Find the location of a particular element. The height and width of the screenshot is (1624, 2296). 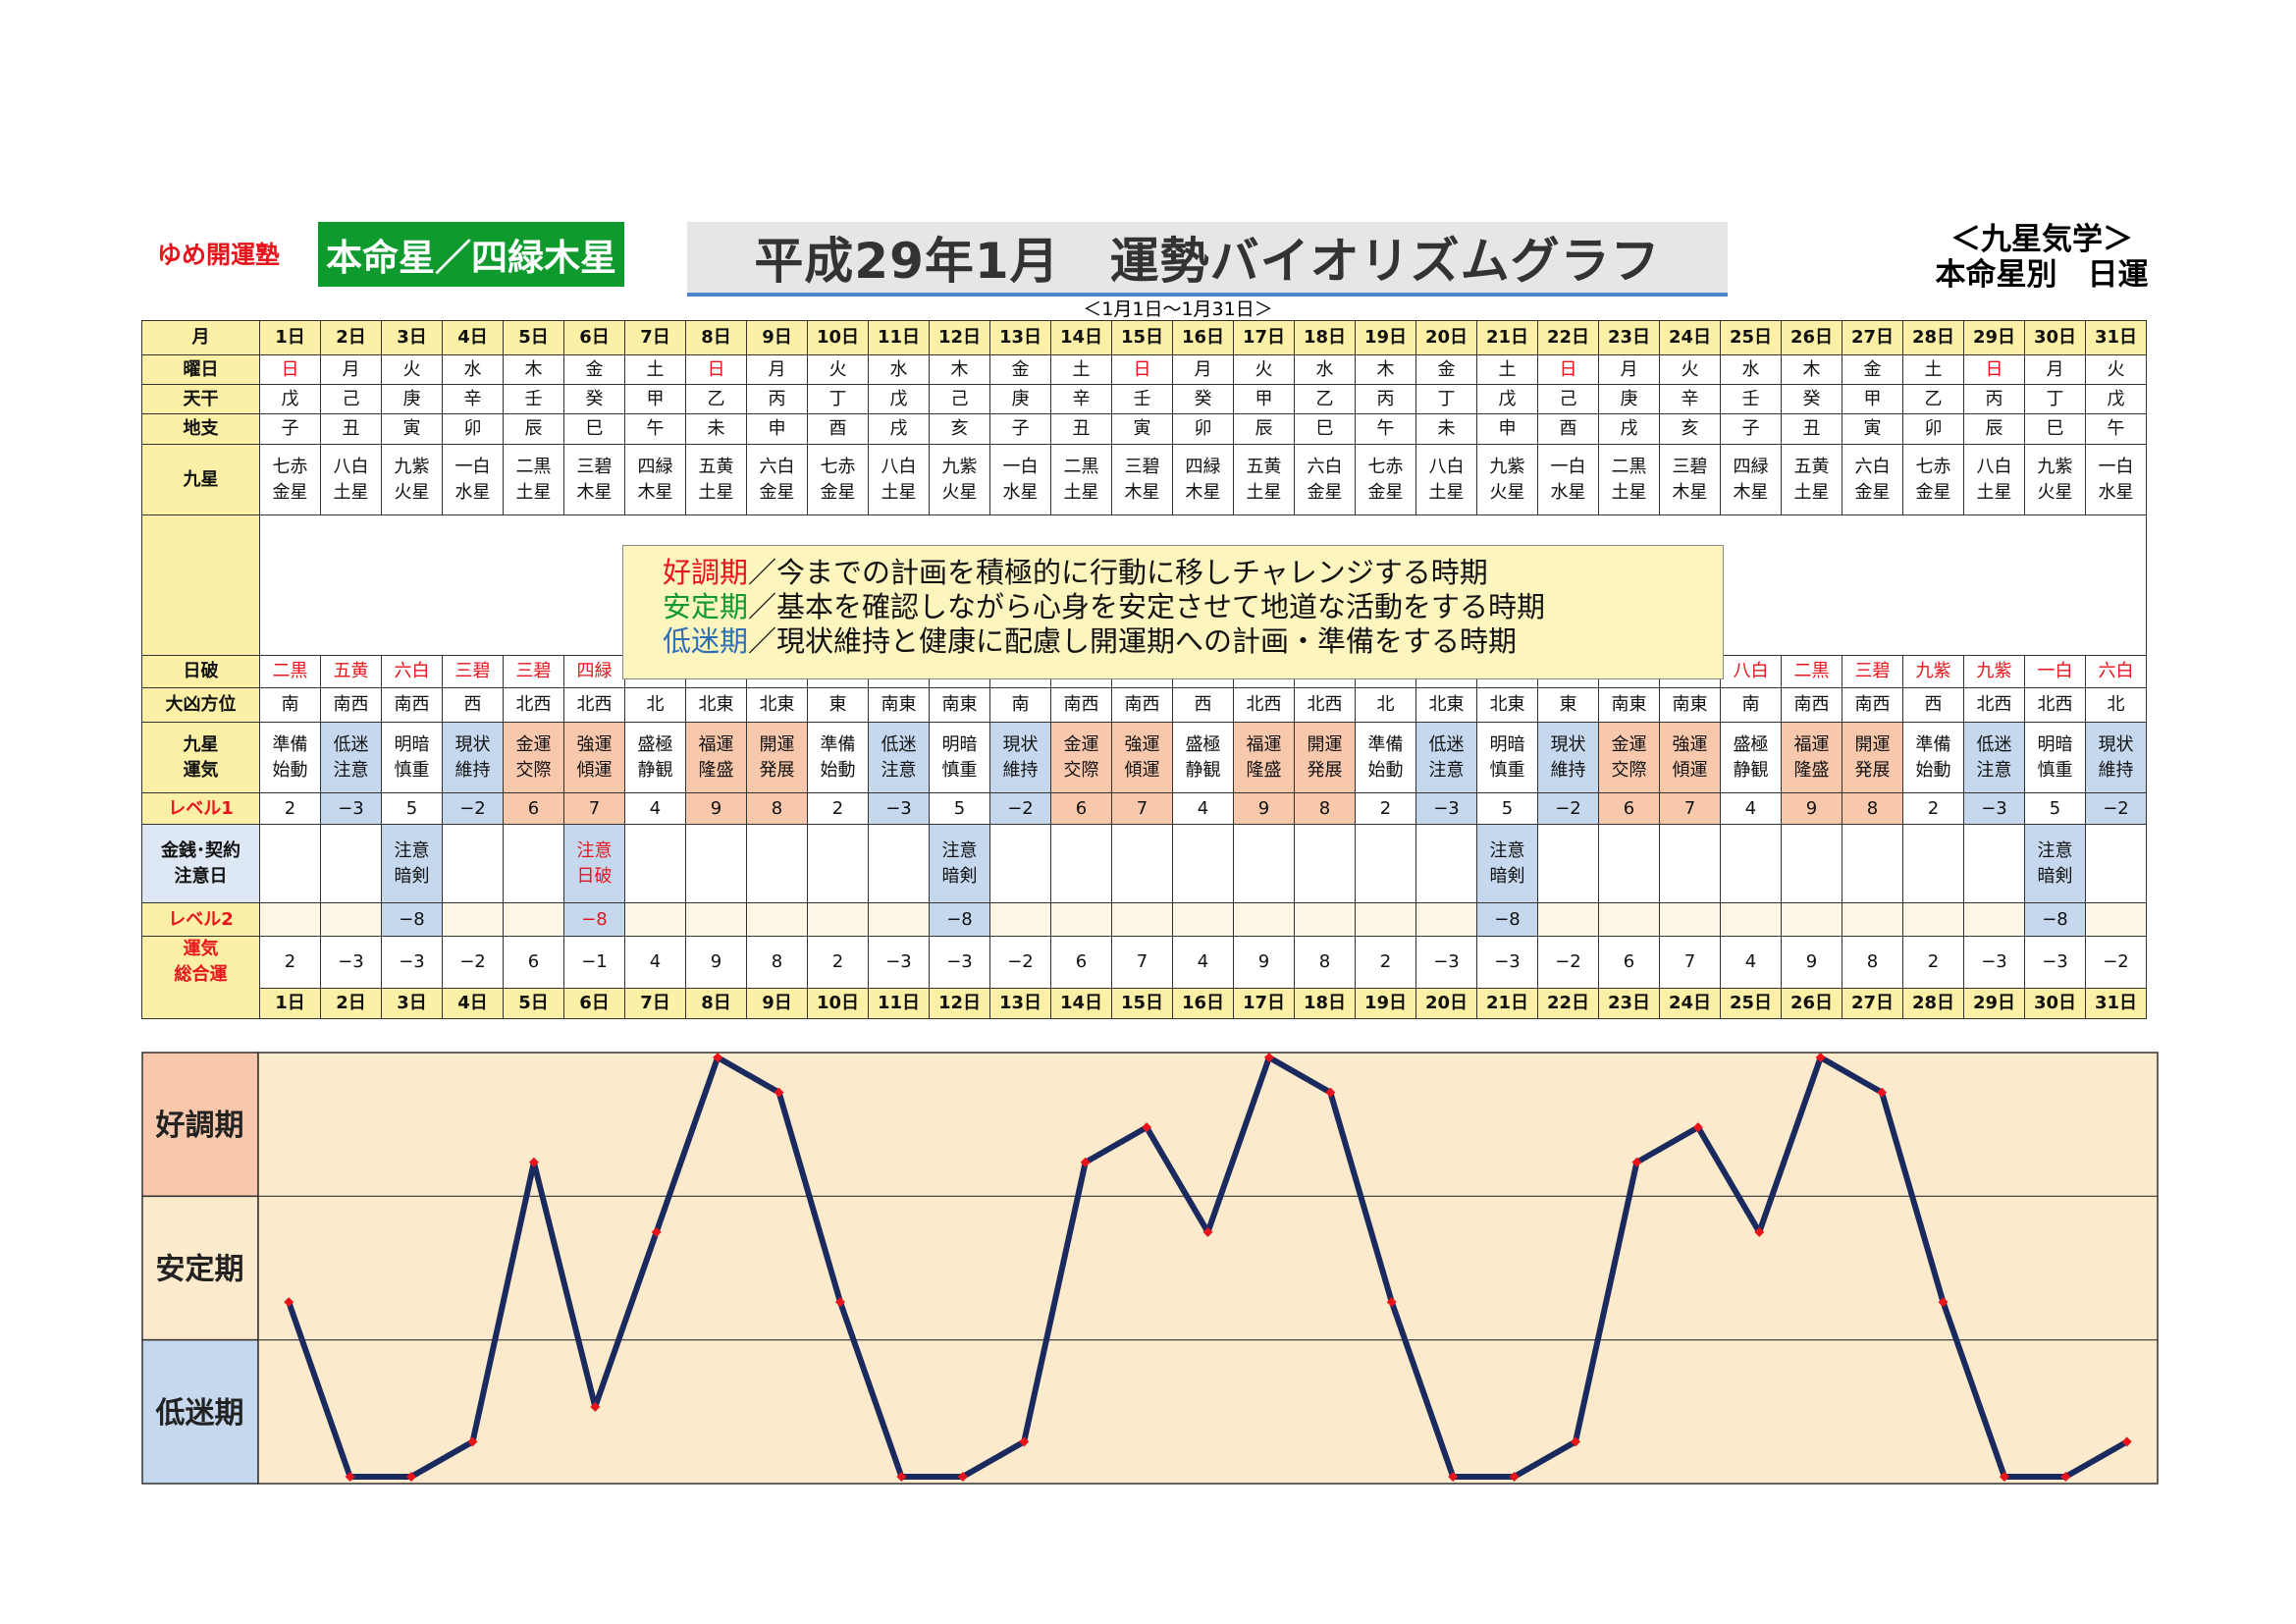

daikyo-cell: 北西 is located at coordinates (1994, 705).